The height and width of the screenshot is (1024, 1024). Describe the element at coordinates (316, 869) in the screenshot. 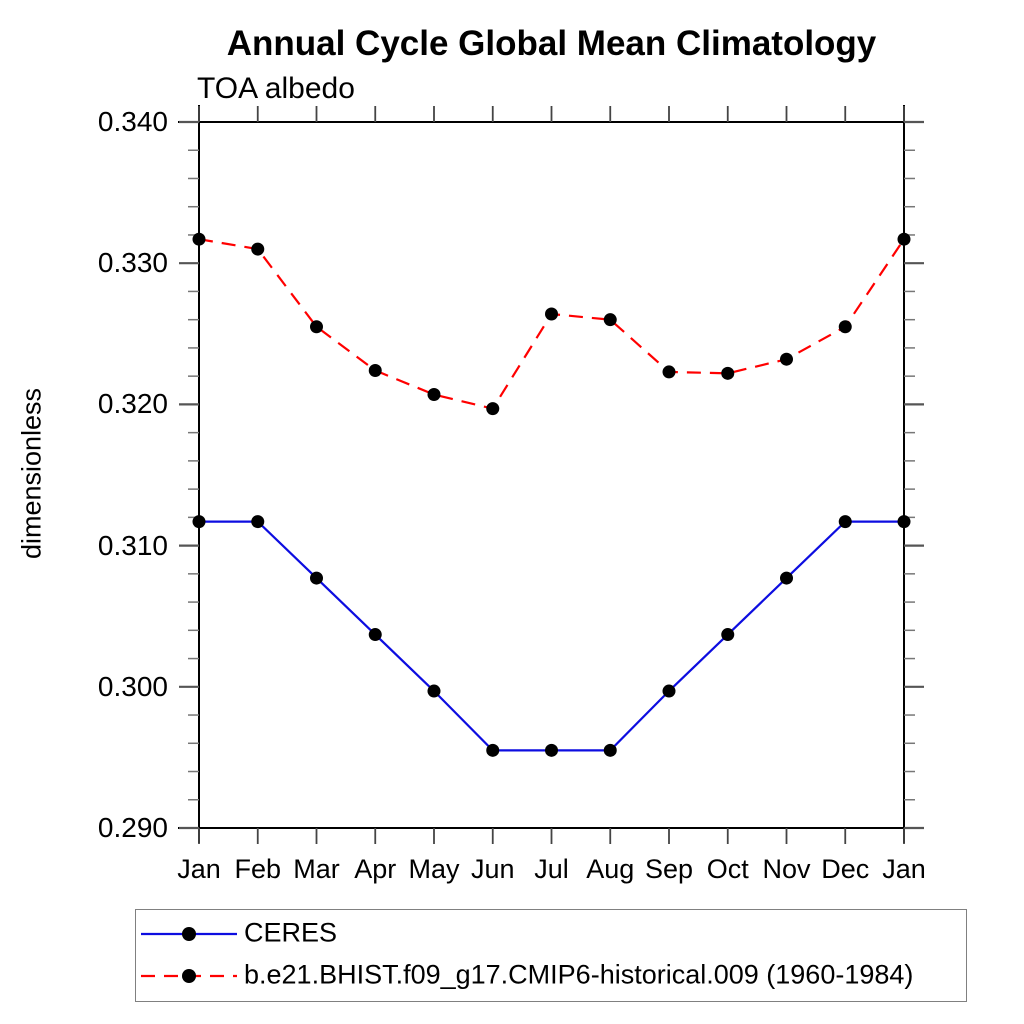

I see `x-tick-label: Mar` at that location.